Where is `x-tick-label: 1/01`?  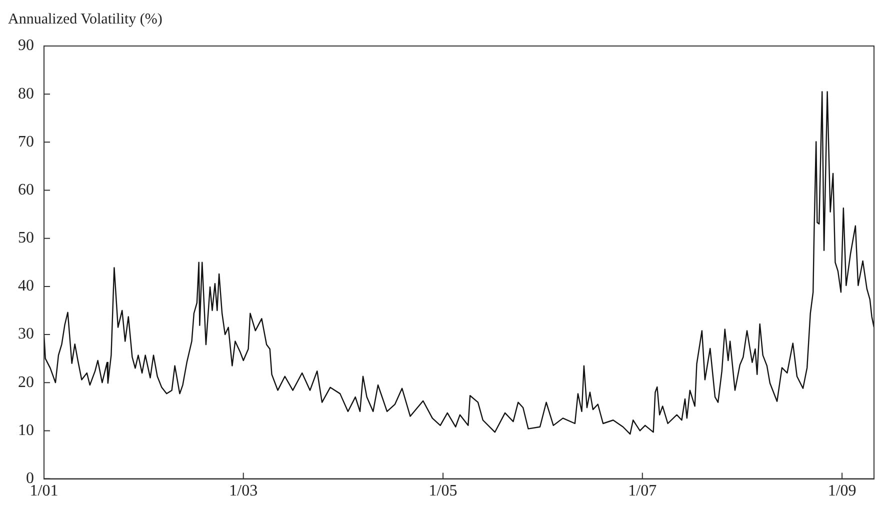 x-tick-label: 1/01 is located at coordinates (44, 491).